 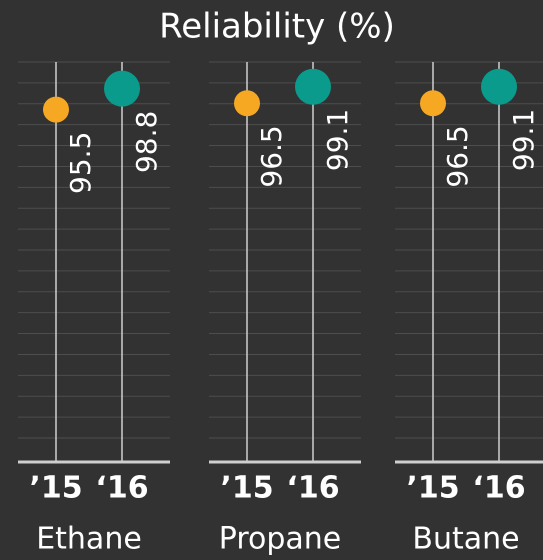 I want to click on chart-title: Reliability (%), so click(x=277, y=27).